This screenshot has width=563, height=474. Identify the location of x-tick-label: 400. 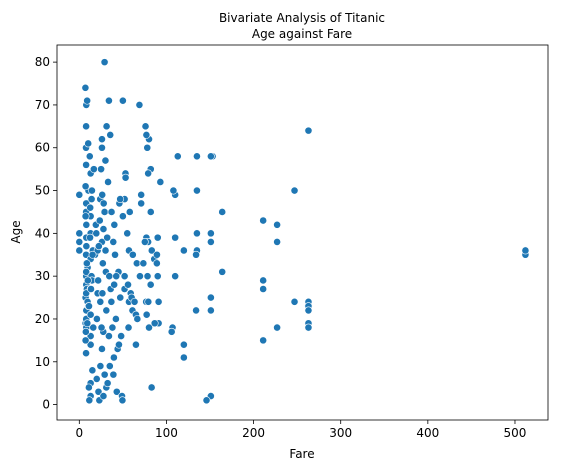
(427, 433).